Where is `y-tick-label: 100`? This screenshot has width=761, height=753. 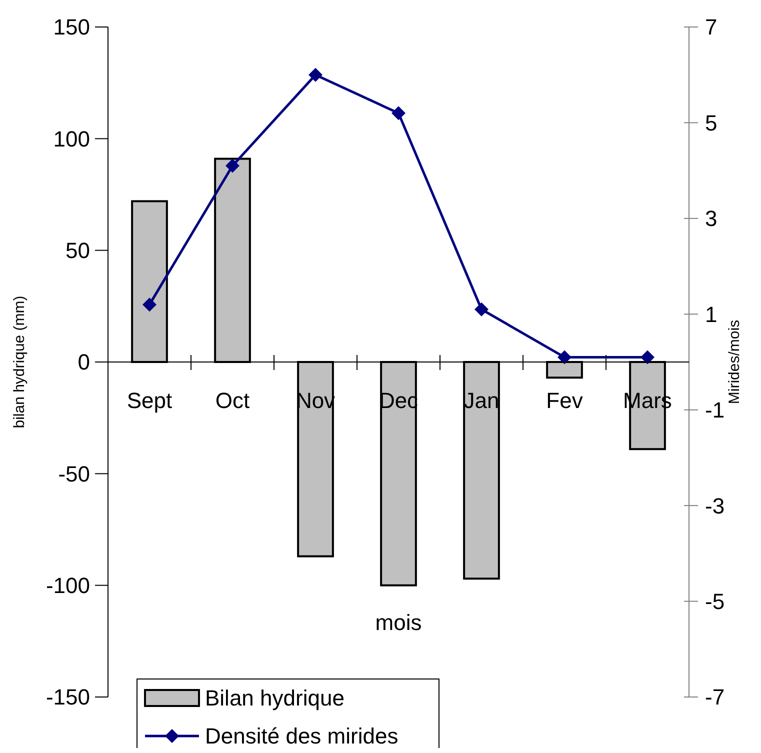
y-tick-label: 100 is located at coordinates (71, 139).